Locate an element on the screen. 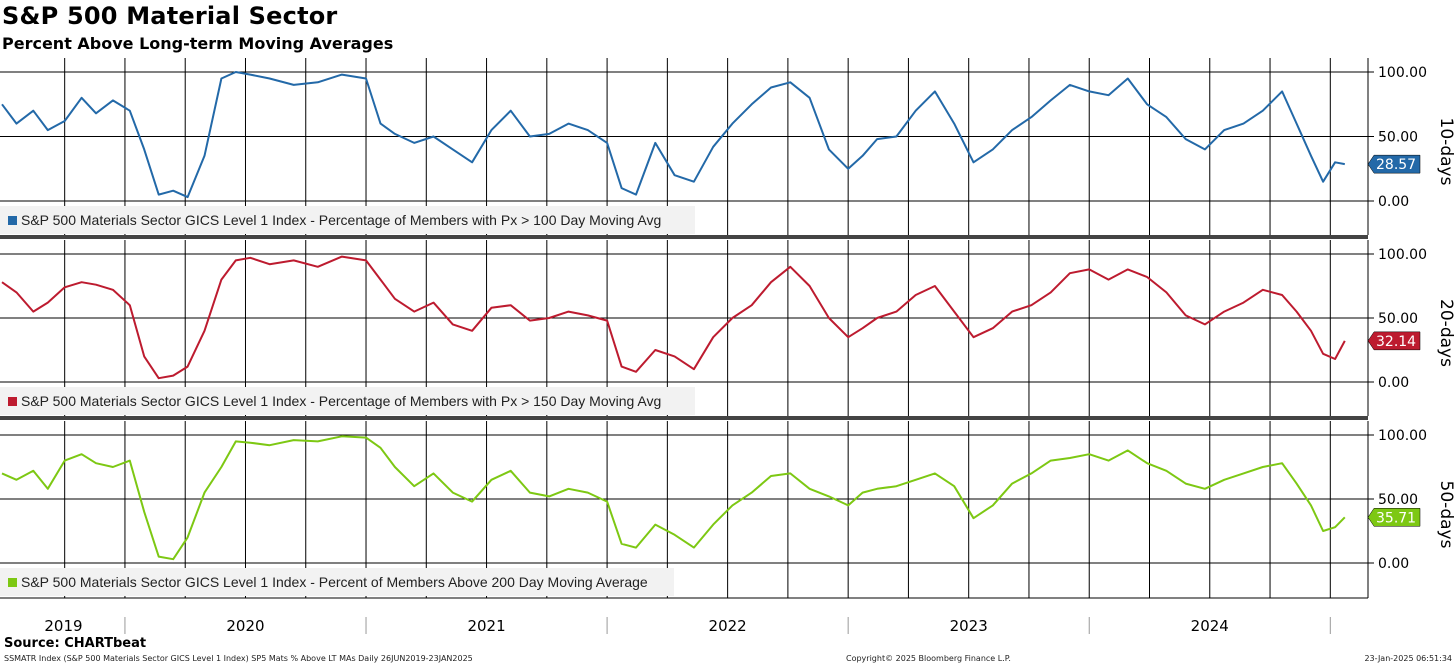 Image resolution: width=1456 pixels, height=665 pixels. panel-side-label: 10-days is located at coordinates (1446, 152).